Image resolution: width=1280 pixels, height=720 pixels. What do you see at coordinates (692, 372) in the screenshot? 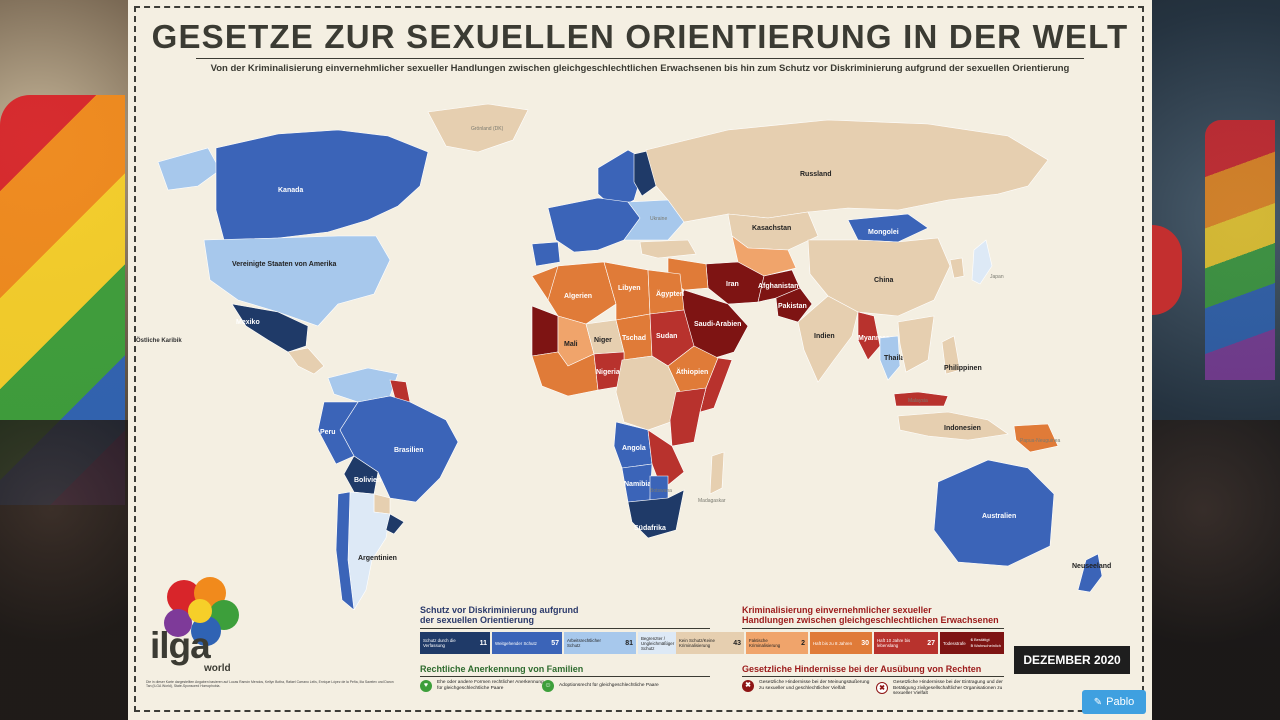
I see `label-ethiopia: Äthiopien` at bounding box center [692, 372].